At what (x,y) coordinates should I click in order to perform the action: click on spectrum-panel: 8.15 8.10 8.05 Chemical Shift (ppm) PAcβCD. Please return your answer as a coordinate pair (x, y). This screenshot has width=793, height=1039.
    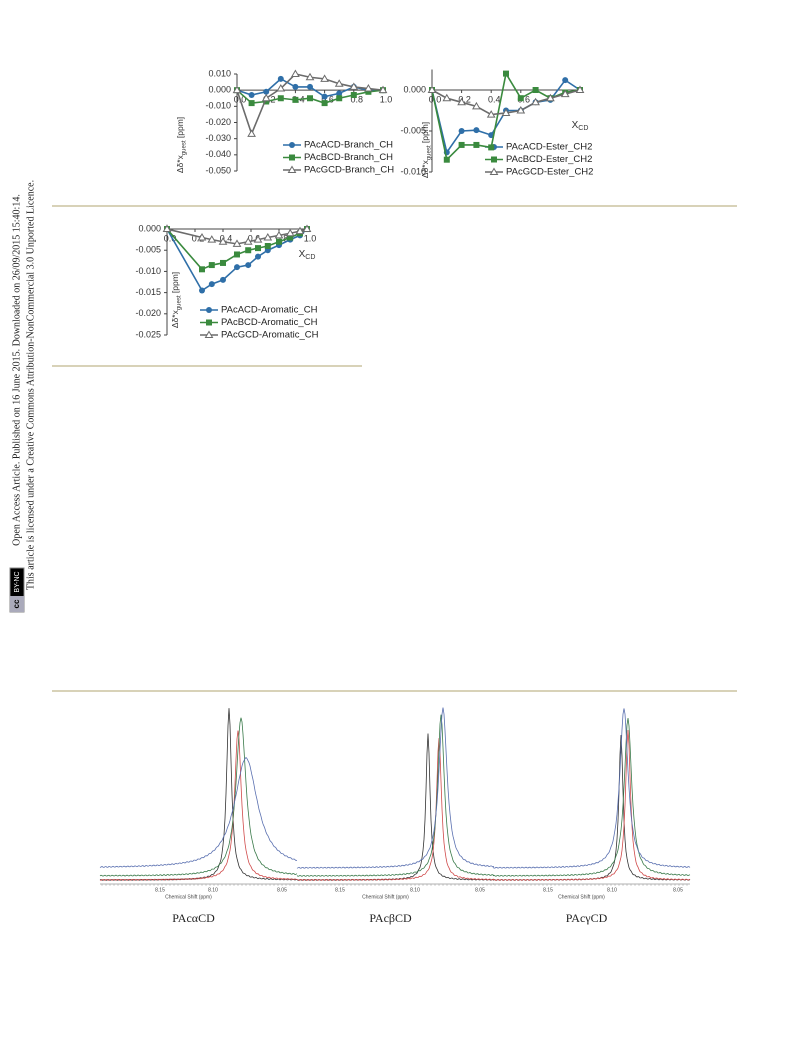
    Looking at the image, I should click on (395, 816).